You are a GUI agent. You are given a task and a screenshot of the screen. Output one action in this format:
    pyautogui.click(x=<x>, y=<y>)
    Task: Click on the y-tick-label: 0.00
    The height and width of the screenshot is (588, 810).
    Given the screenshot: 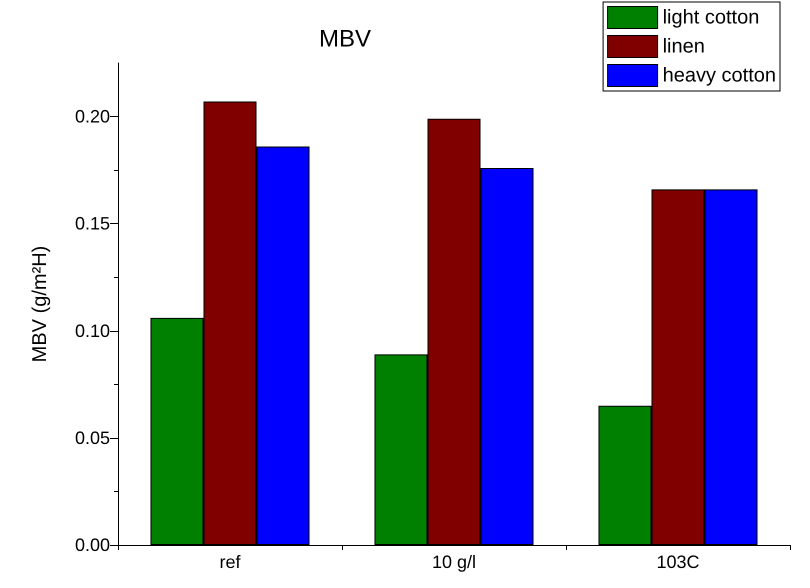 What is the action you would take?
    pyautogui.click(x=92, y=545)
    